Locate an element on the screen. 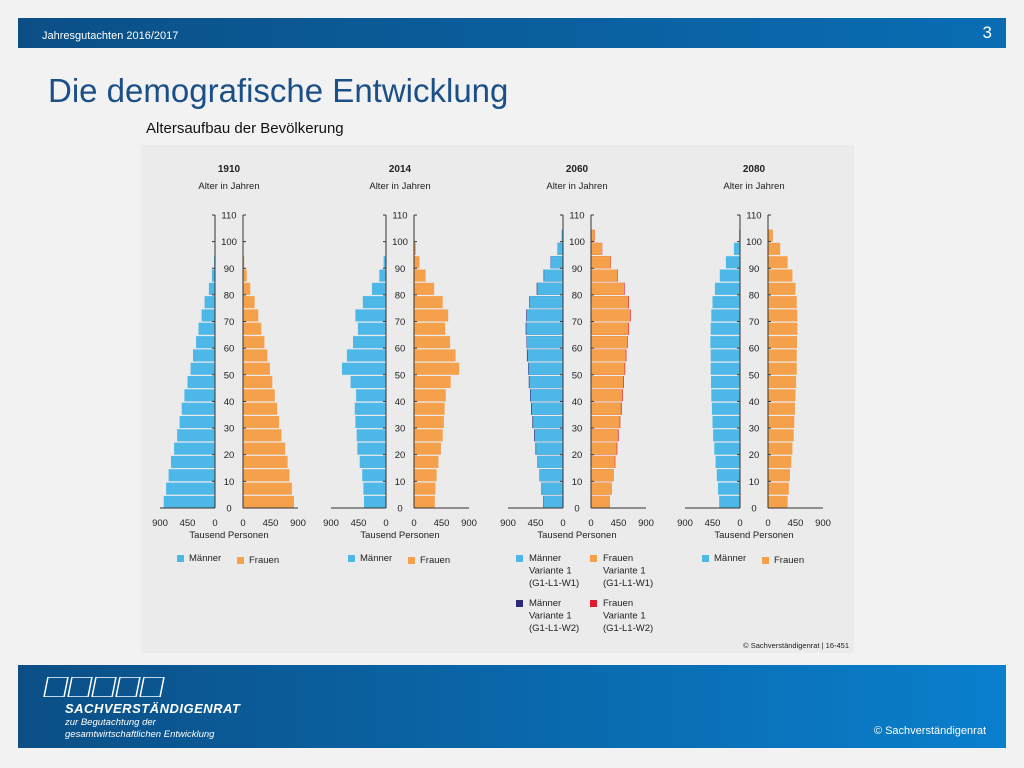 The height and width of the screenshot is (768, 1024). y-tick-label: 70 is located at coordinates (229, 322).